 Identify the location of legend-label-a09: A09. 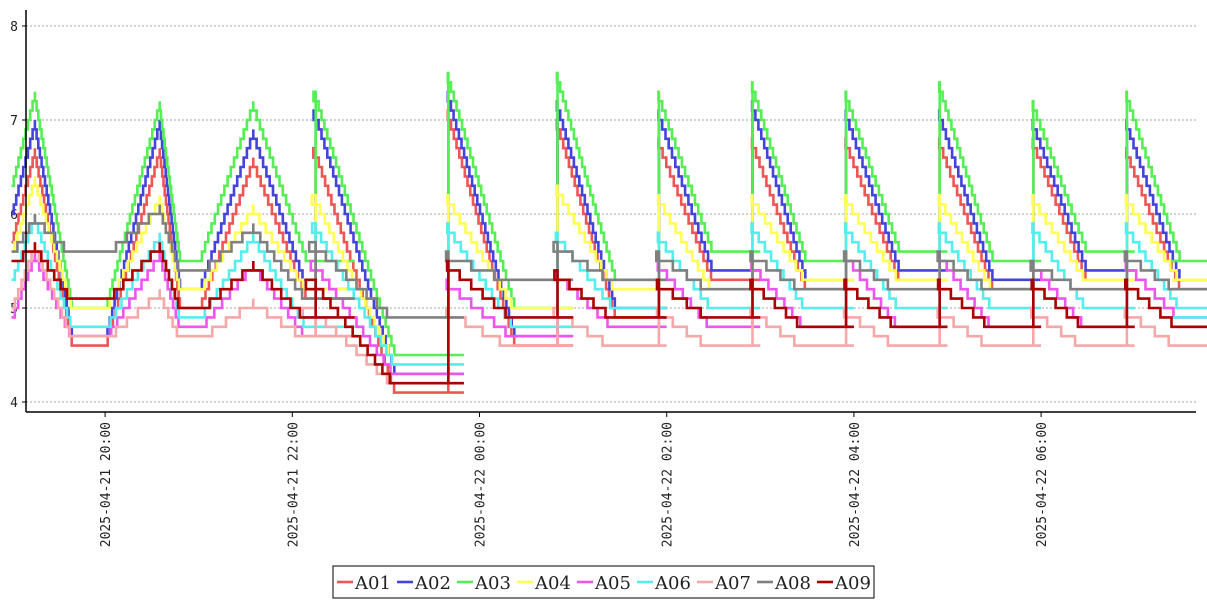
(852, 583).